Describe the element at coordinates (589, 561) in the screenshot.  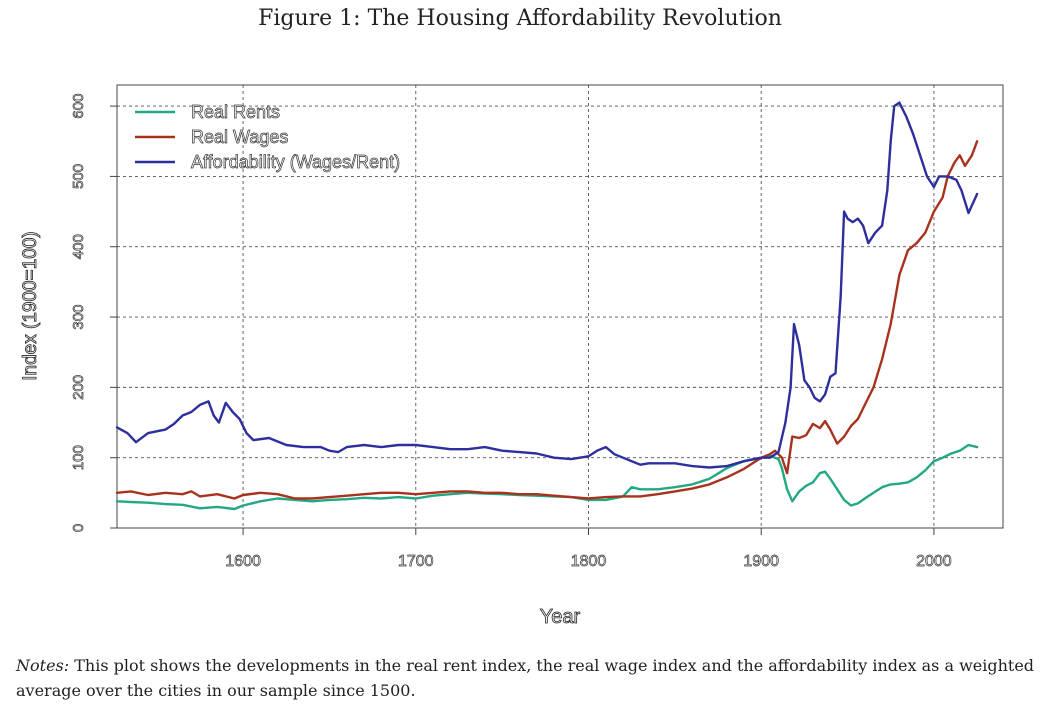
I see `x-tick-label: 1800` at that location.